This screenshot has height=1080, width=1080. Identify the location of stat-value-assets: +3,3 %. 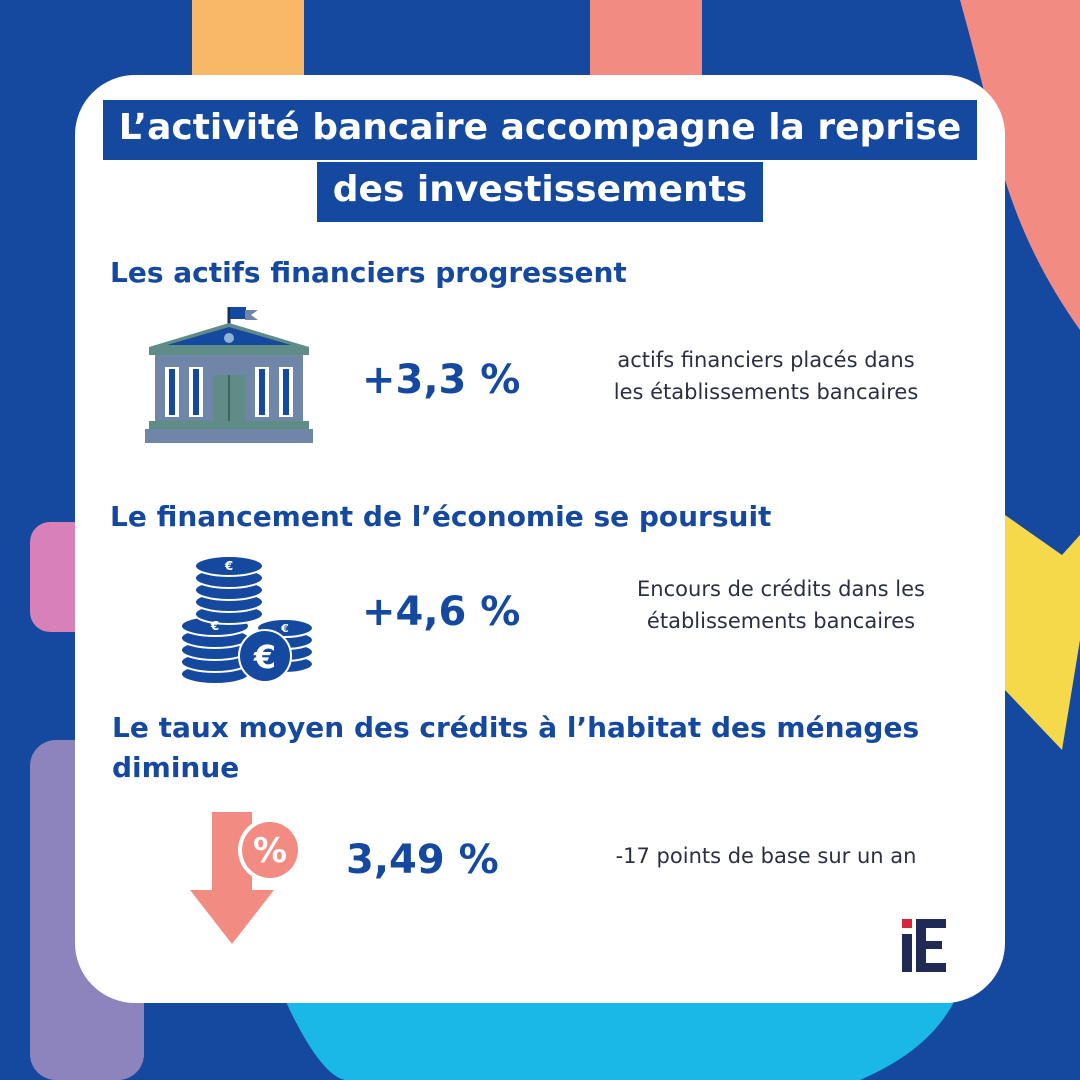
(441, 380).